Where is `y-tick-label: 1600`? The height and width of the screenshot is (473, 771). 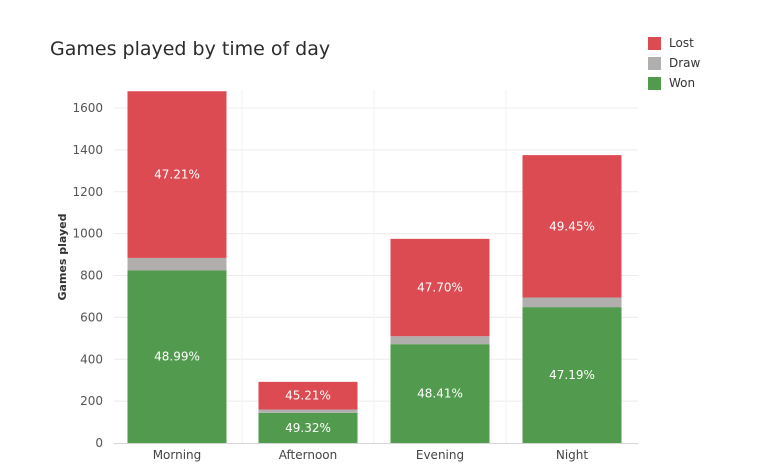
y-tick-label: 1600 is located at coordinates (87, 108).